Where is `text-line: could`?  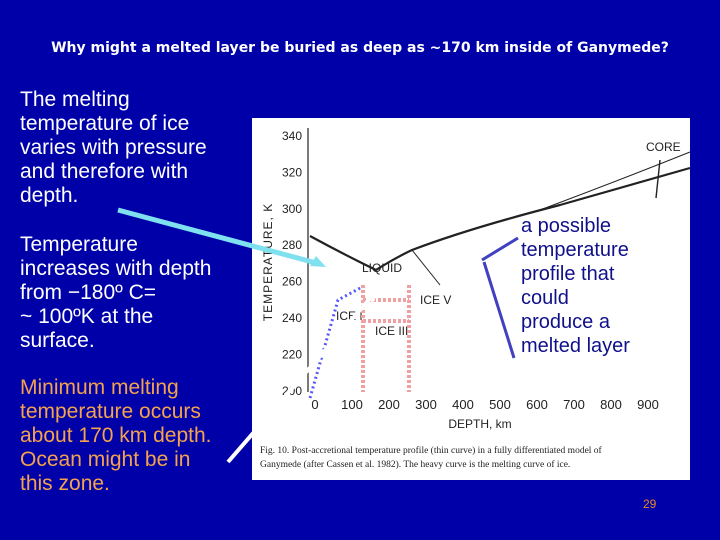
text-line: could is located at coordinates (545, 298).